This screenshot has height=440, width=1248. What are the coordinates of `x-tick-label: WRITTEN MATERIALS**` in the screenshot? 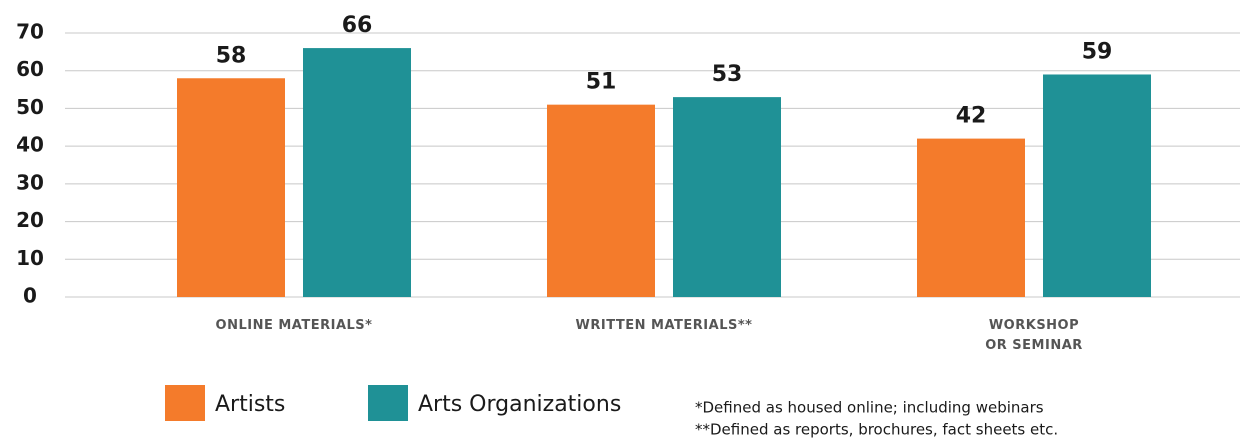 It's located at (664, 325).